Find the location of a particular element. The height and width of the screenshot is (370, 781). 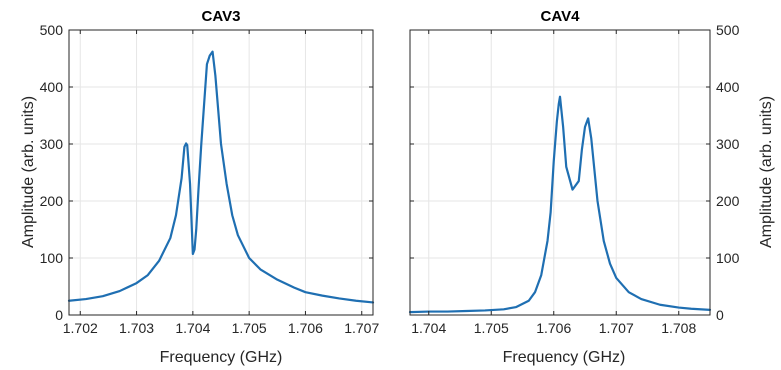

y-tick-label-cav4-2: 200 is located at coordinates (728, 201).